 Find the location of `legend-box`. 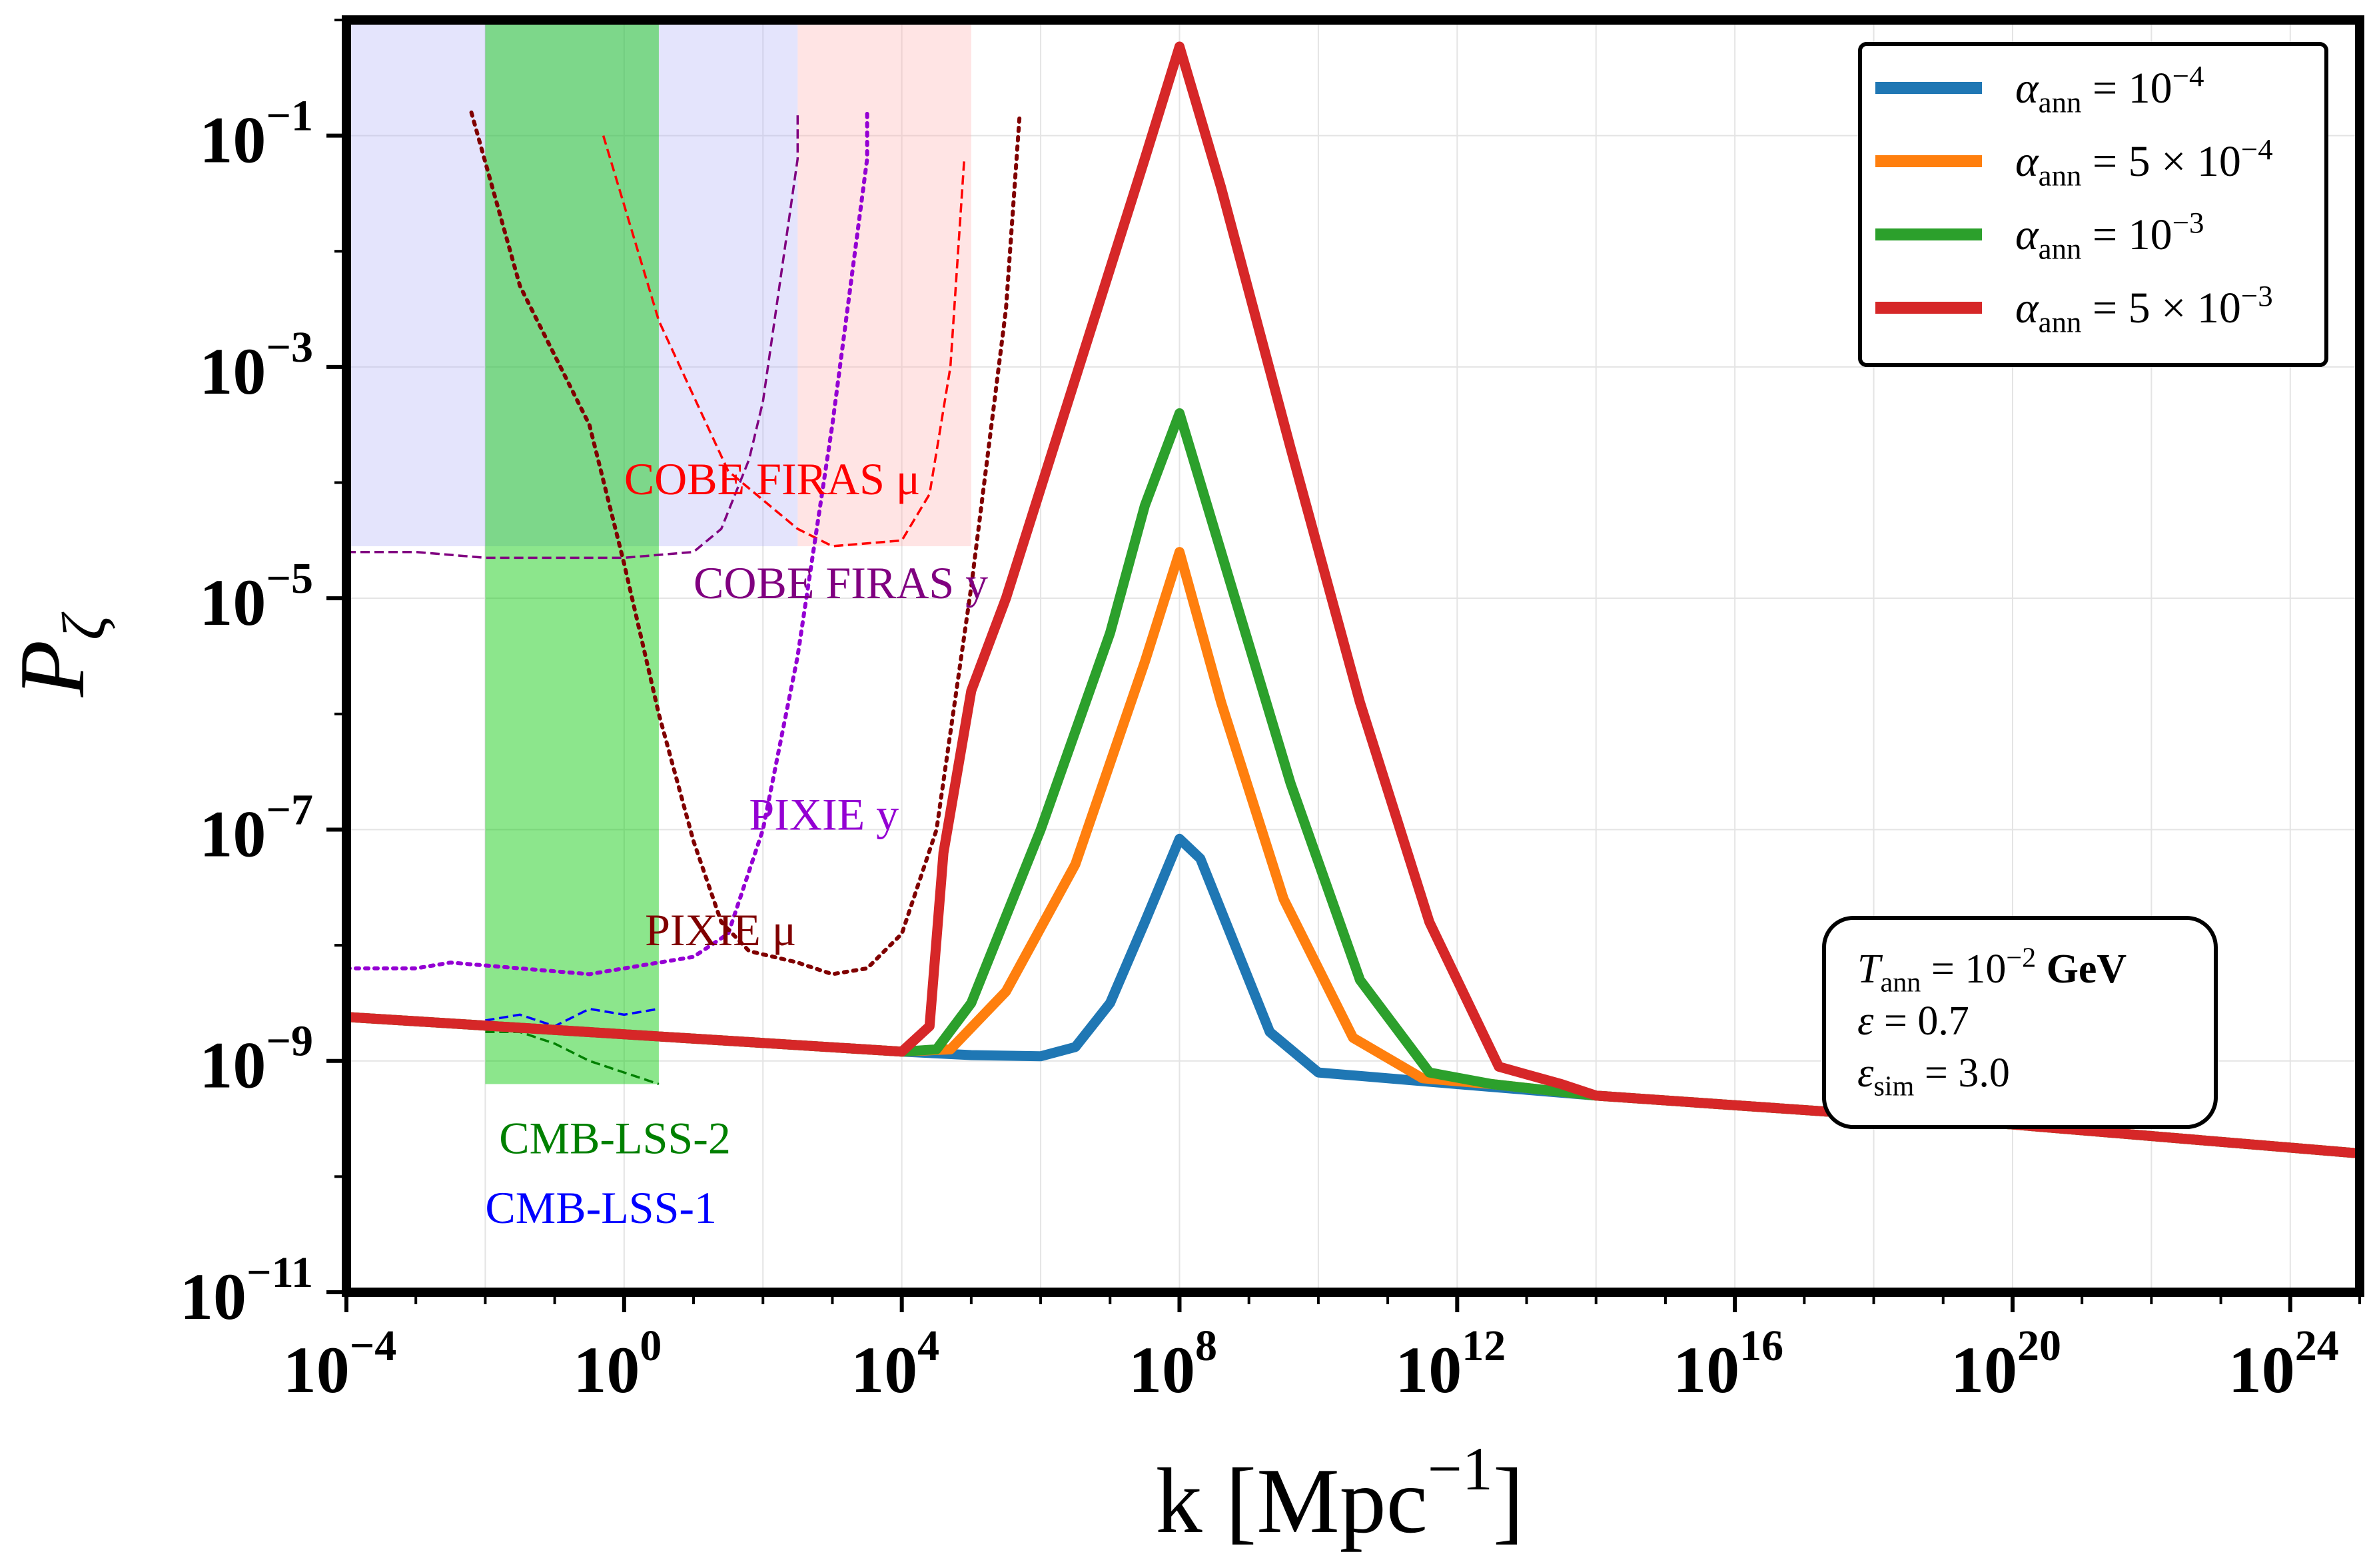

legend-box is located at coordinates (2093, 205).